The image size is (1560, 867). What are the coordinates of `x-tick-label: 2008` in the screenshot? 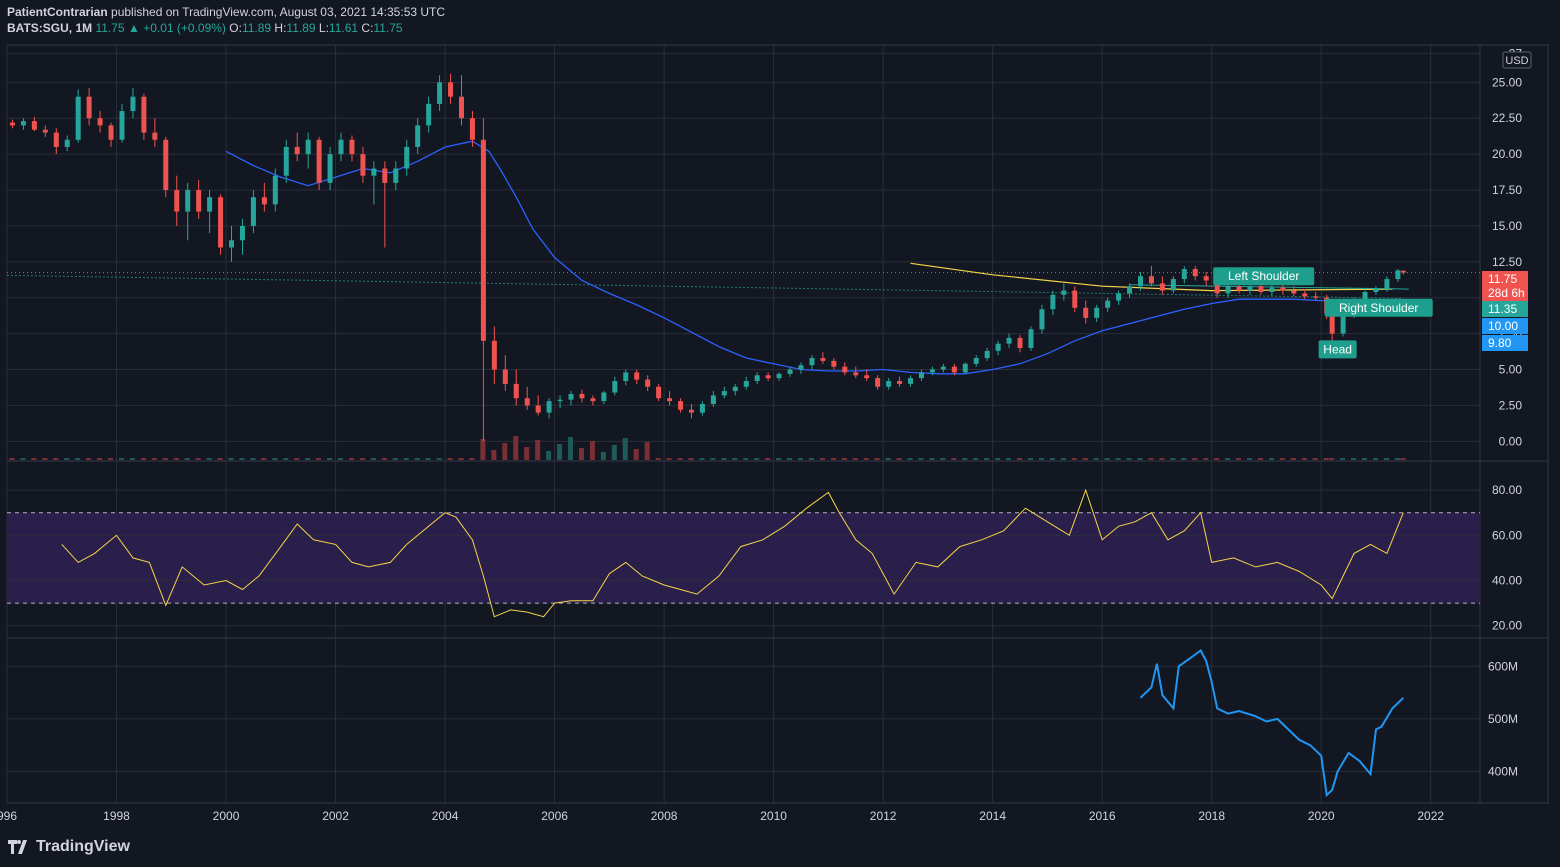 It's located at (664, 816).